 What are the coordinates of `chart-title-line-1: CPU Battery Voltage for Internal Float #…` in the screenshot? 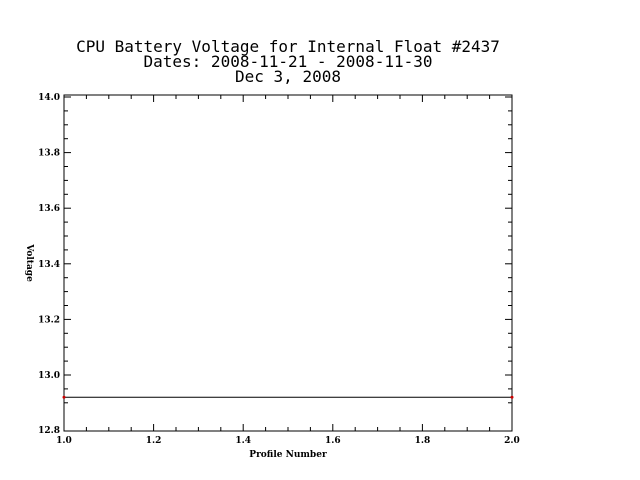 It's located at (288, 46).